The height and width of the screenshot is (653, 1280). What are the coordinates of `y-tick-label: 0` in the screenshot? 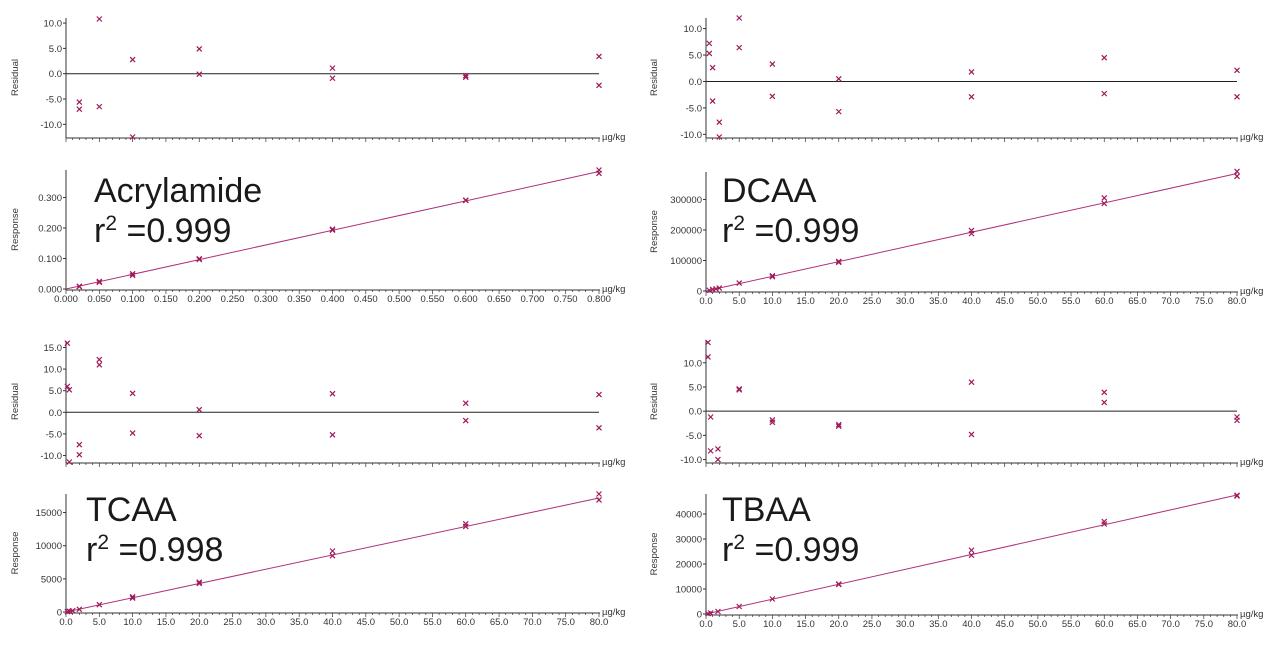 It's located at (699, 292).